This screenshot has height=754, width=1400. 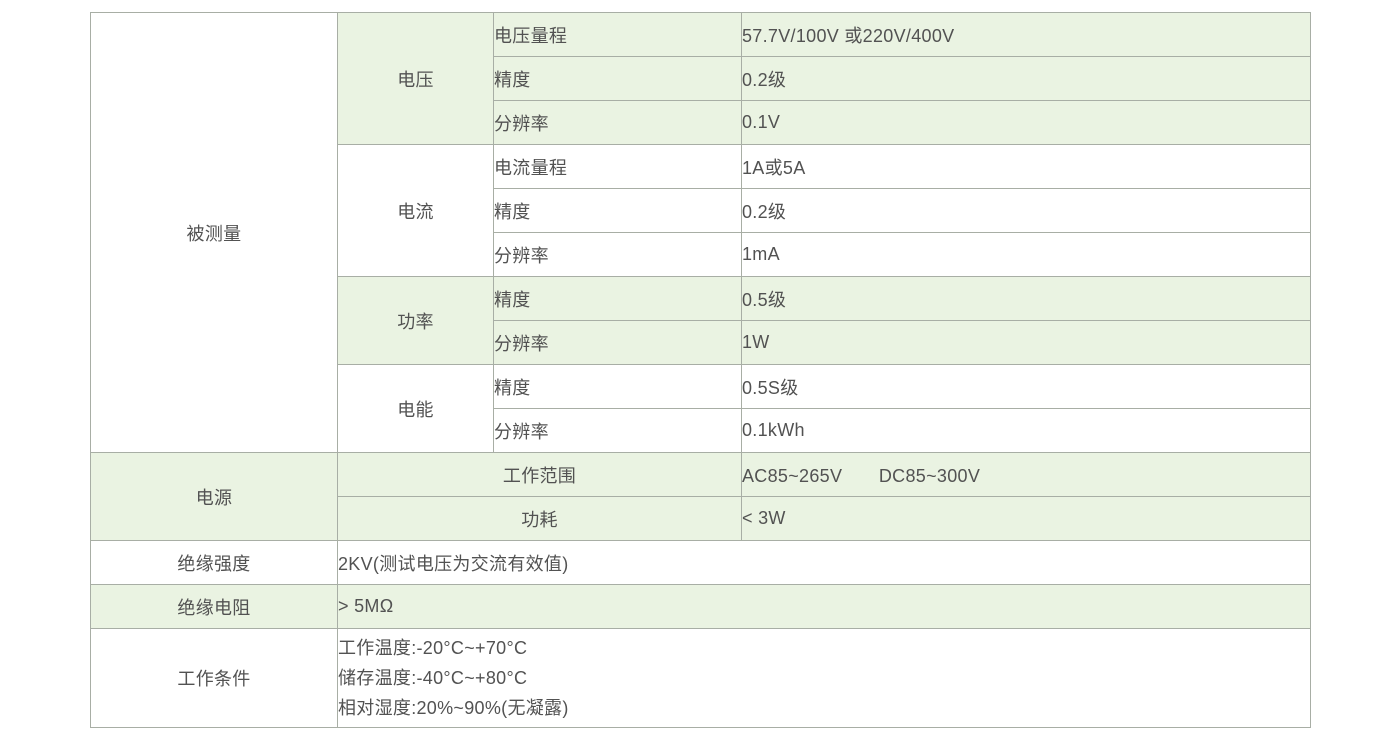 I want to click on cell-insulation-strength-value: 2KV(测试电压为交流有效值), so click(x=824, y=562).